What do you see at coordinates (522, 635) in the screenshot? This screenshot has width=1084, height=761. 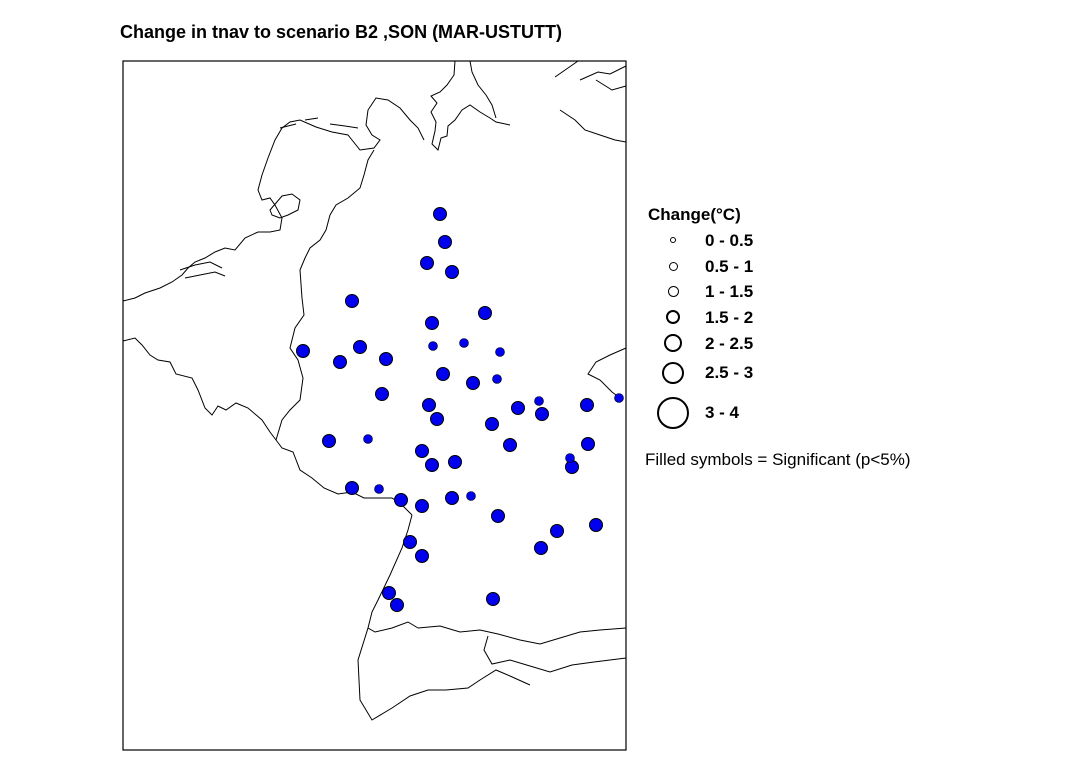 I see `border-ch` at bounding box center [522, 635].